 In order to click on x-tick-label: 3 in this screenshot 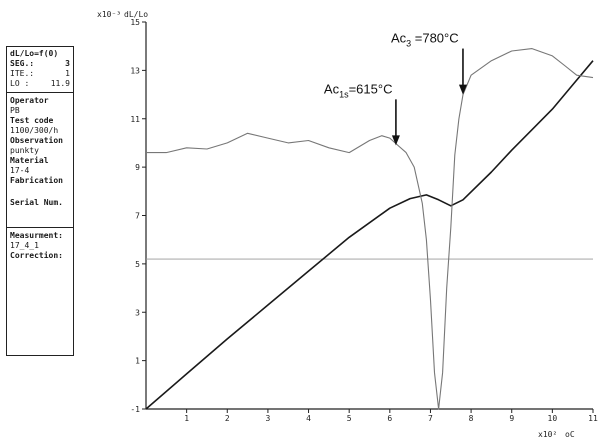, I will do `click(267, 418)`.